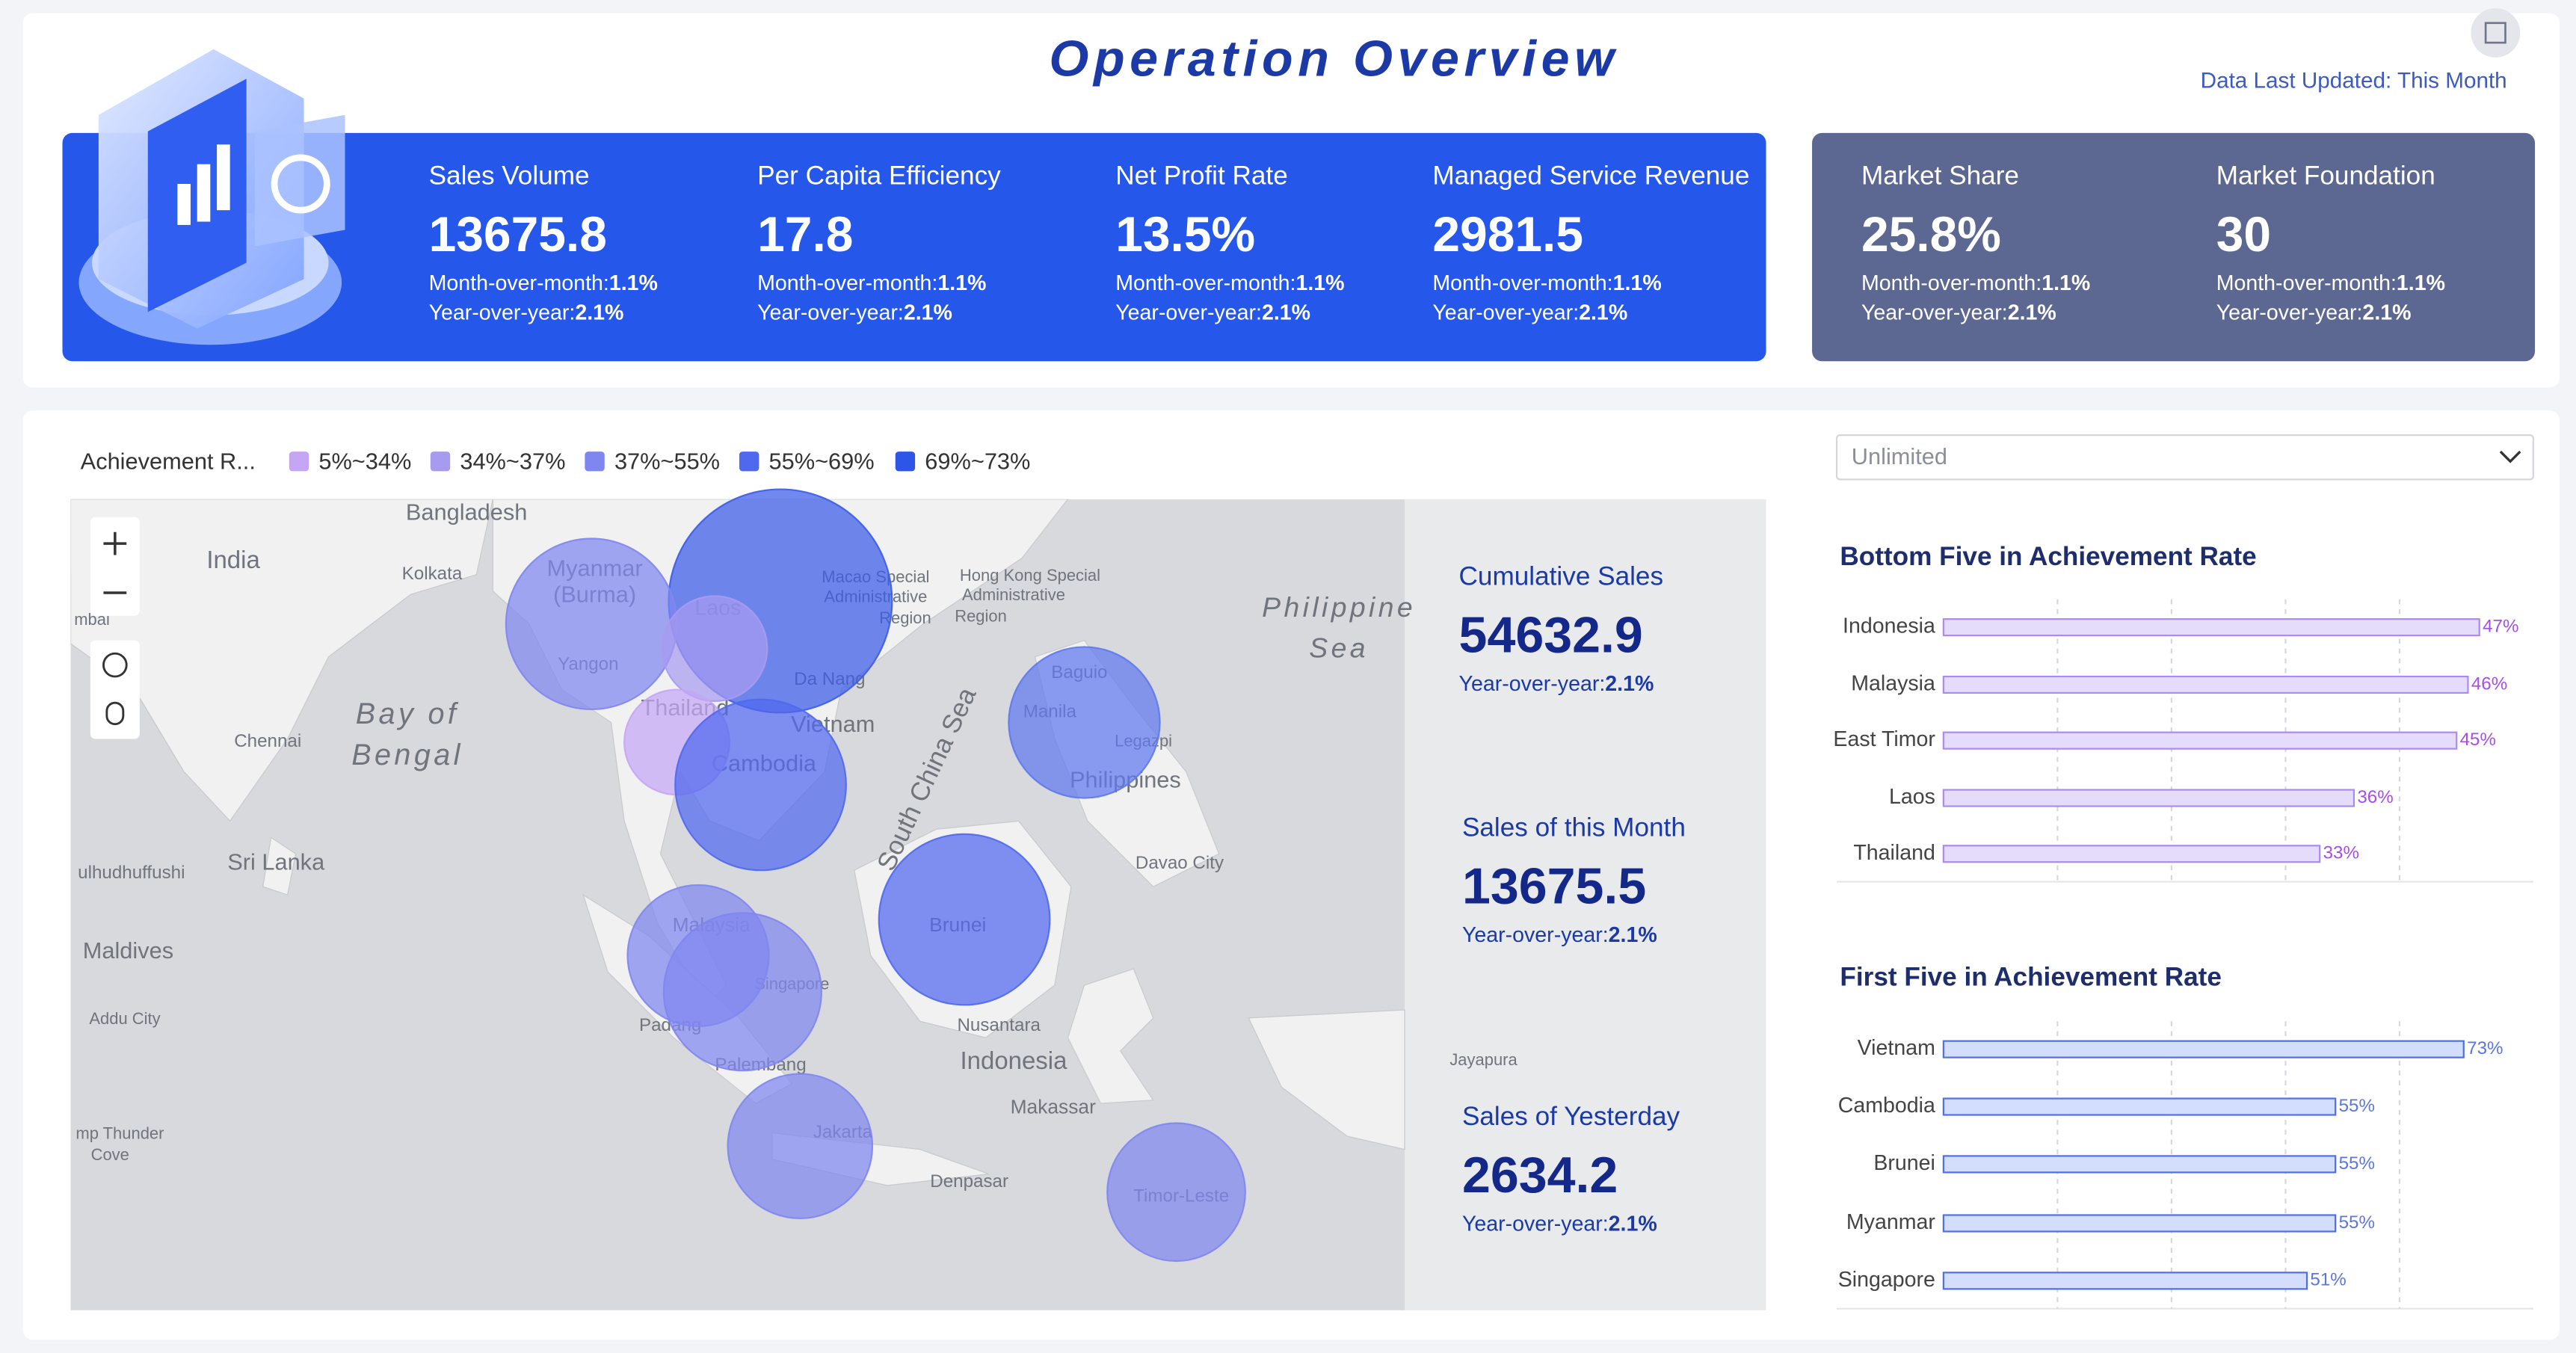 This screenshot has height=1353, width=2576. Describe the element at coordinates (1886, 1280) in the screenshot. I see `category-label: Singapore` at that location.